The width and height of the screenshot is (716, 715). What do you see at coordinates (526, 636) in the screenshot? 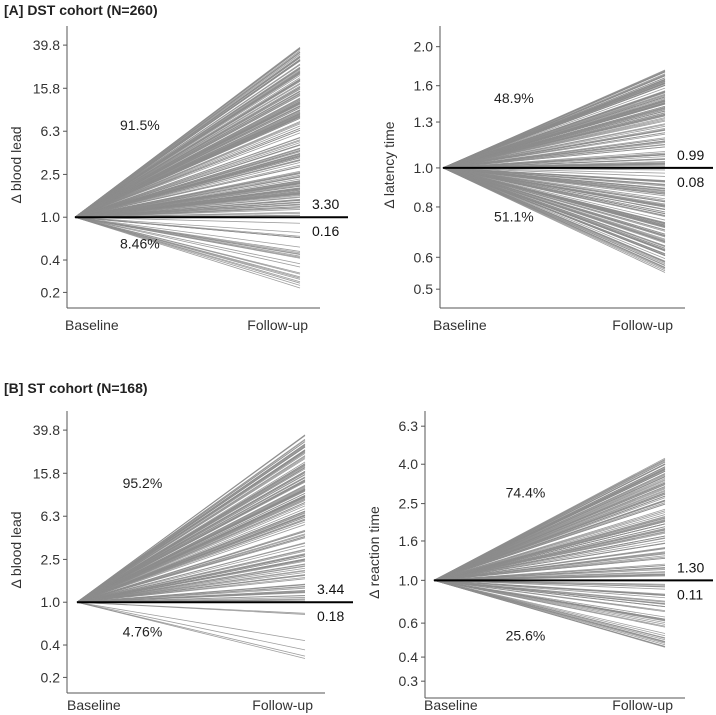
I see `percent-decrease-label: 25.6%` at bounding box center [526, 636].